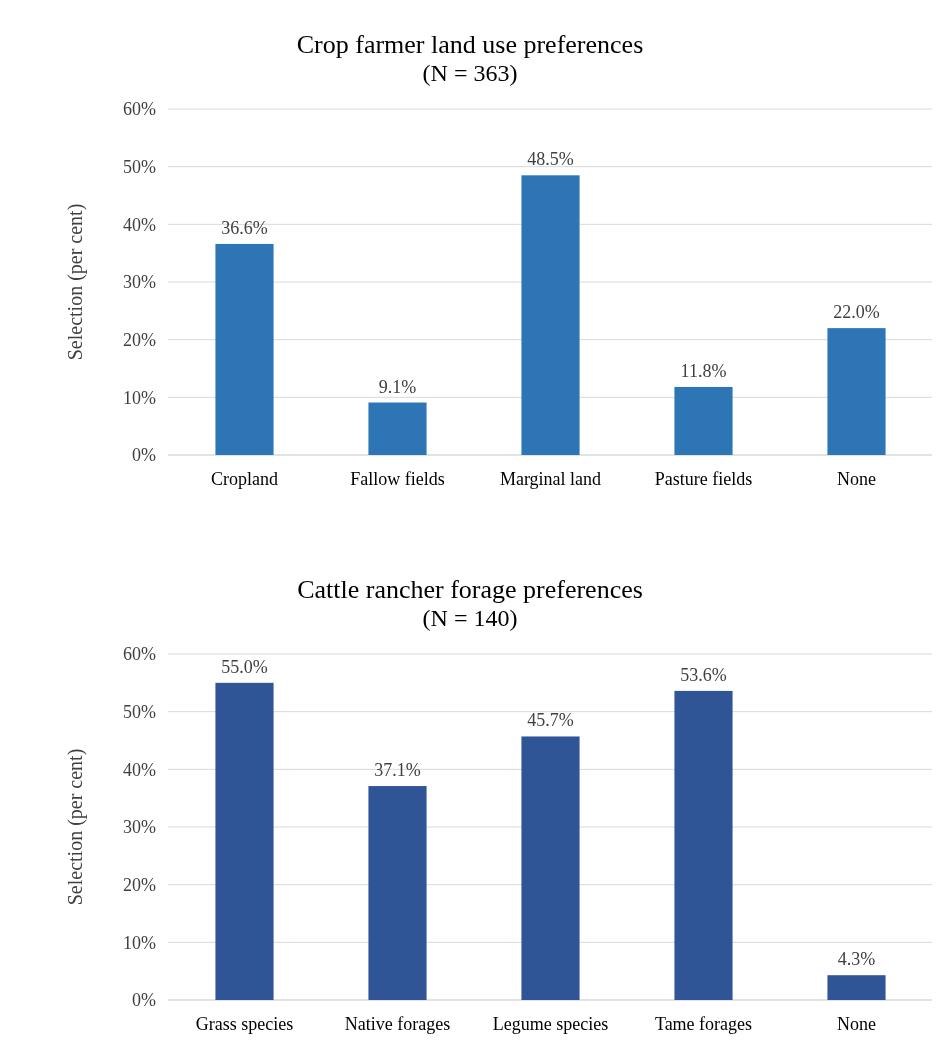 The width and height of the screenshot is (940, 1047). What do you see at coordinates (550, 479) in the screenshot?
I see `x-tick-label: Marginal land` at bounding box center [550, 479].